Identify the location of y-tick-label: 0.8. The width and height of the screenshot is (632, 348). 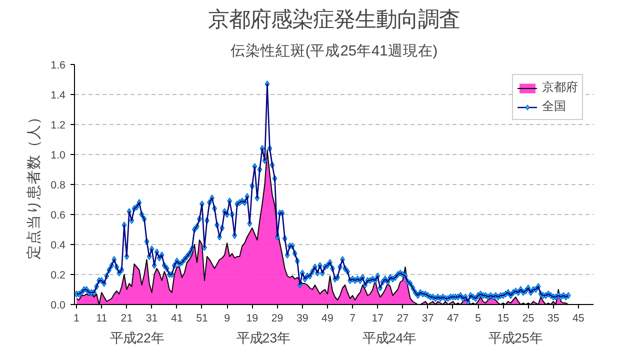
(58, 186).